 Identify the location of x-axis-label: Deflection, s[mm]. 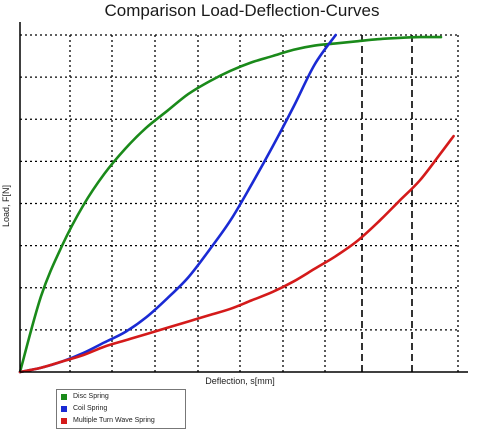
(240, 381).